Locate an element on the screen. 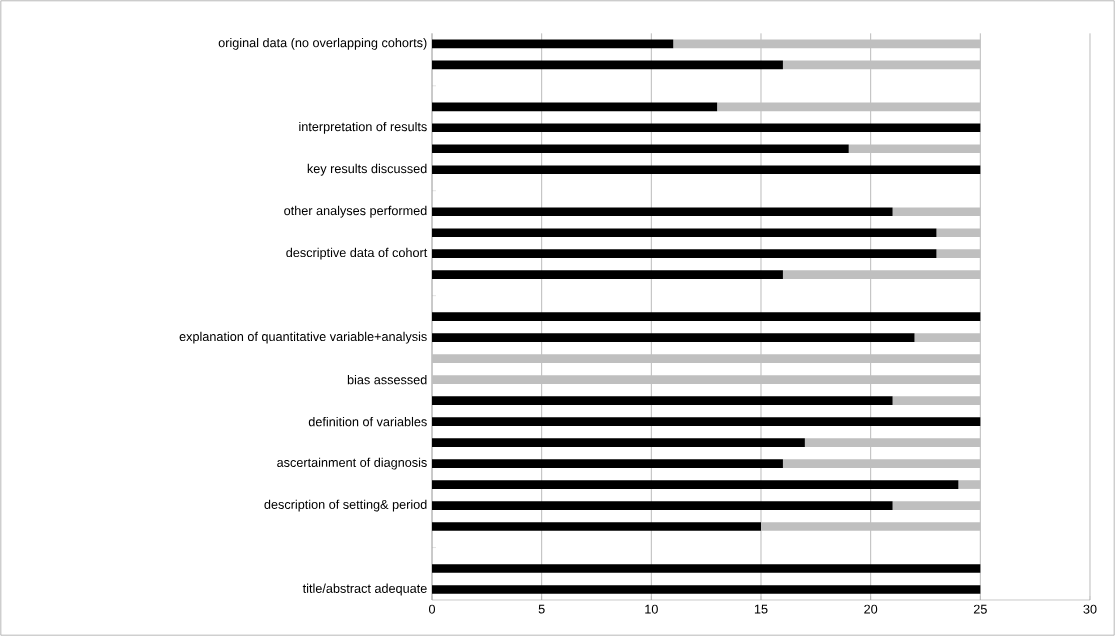 This screenshot has height=636, width=1115. x-tick-label: 25 is located at coordinates (980, 609).